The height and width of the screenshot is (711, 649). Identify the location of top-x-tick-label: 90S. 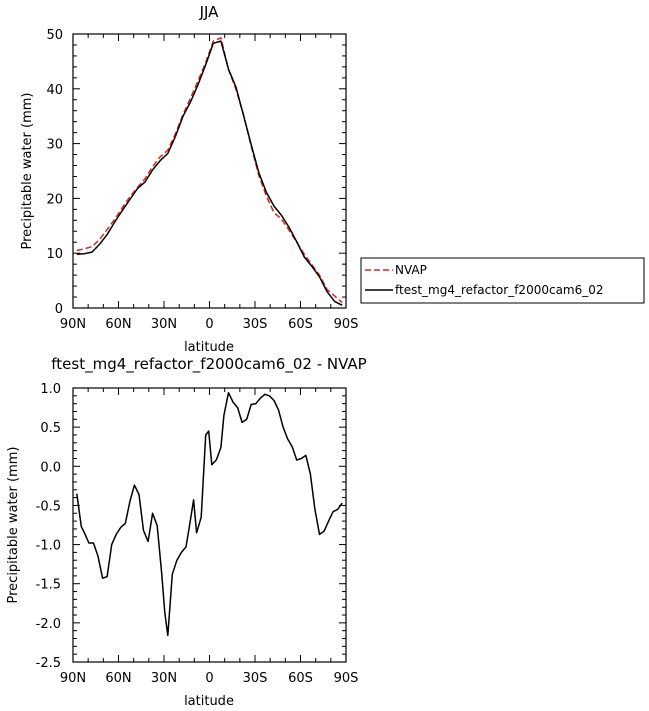
(346, 324).